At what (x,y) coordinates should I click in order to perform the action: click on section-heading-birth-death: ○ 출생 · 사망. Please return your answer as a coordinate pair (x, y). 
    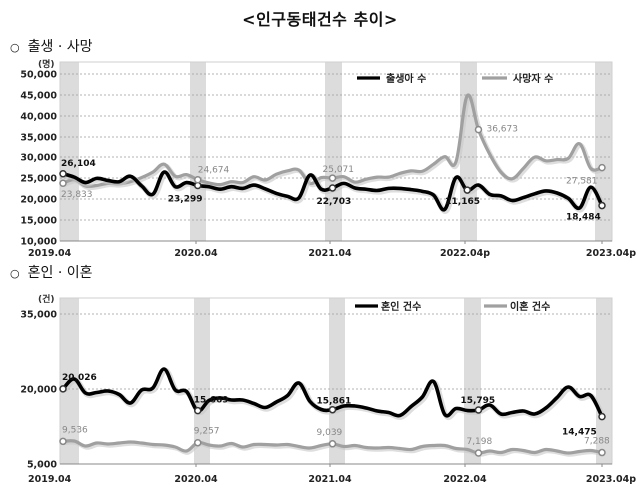
    Looking at the image, I should click on (51, 46).